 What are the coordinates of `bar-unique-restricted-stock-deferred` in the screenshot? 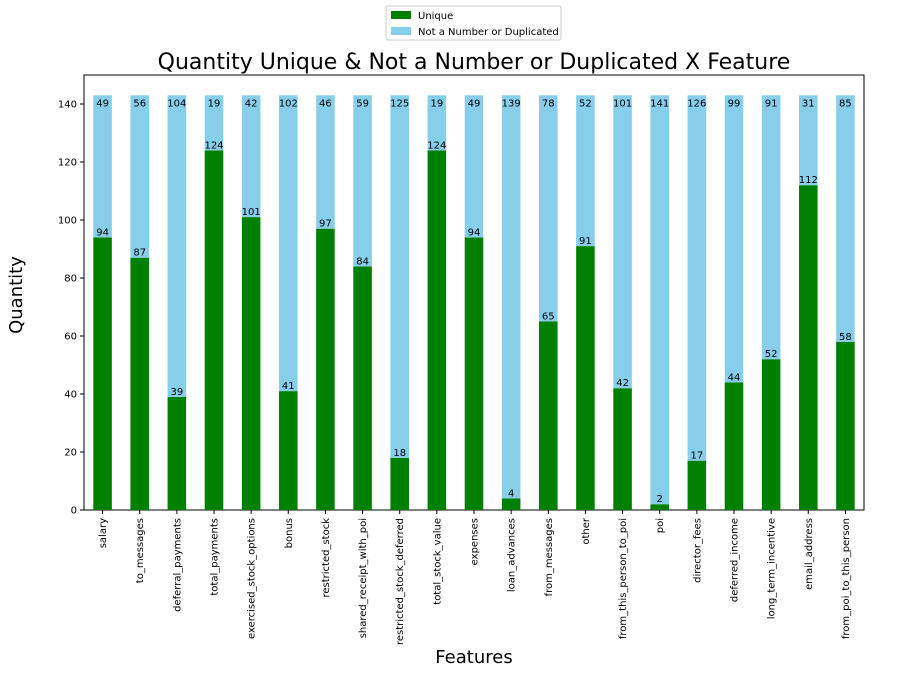 It's located at (399, 483).